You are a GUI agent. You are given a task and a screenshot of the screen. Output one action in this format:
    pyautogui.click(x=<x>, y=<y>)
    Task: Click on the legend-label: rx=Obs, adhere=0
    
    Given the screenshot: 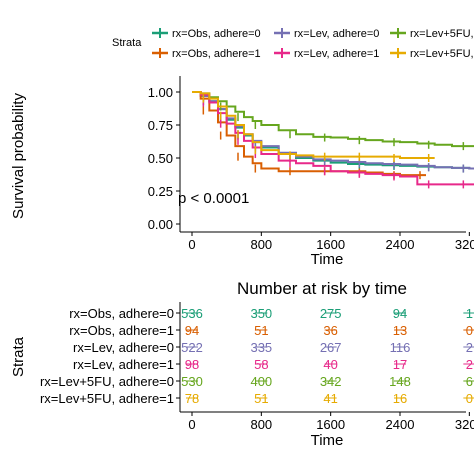 What is the action you would take?
    pyautogui.click(x=216, y=34)
    